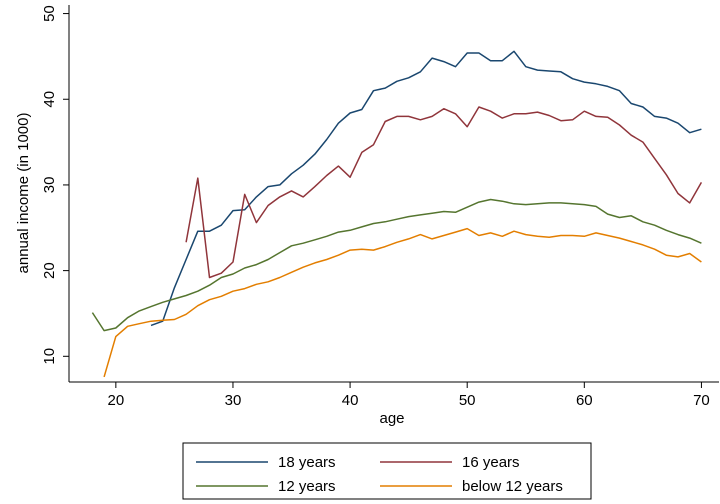 Image resolution: width=720 pixels, height=504 pixels. What do you see at coordinates (701, 400) in the screenshot?
I see `x-tick-label: 70` at bounding box center [701, 400].